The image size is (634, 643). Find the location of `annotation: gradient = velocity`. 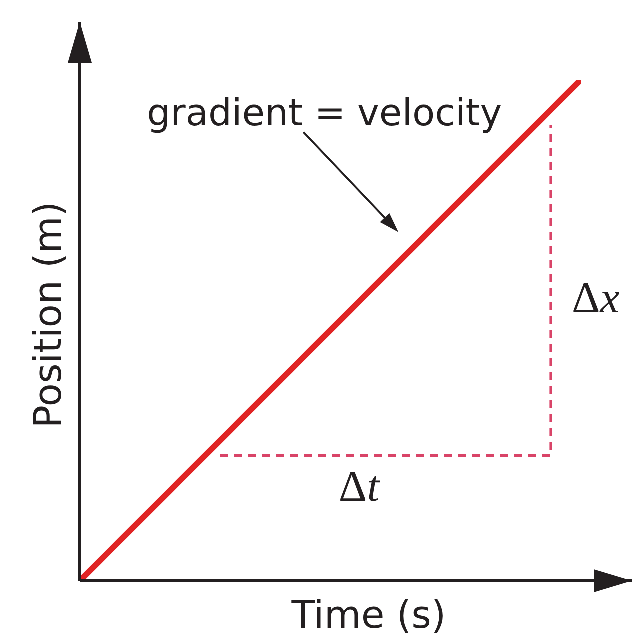

annotation: gradient = velocity is located at coordinates (324, 112).